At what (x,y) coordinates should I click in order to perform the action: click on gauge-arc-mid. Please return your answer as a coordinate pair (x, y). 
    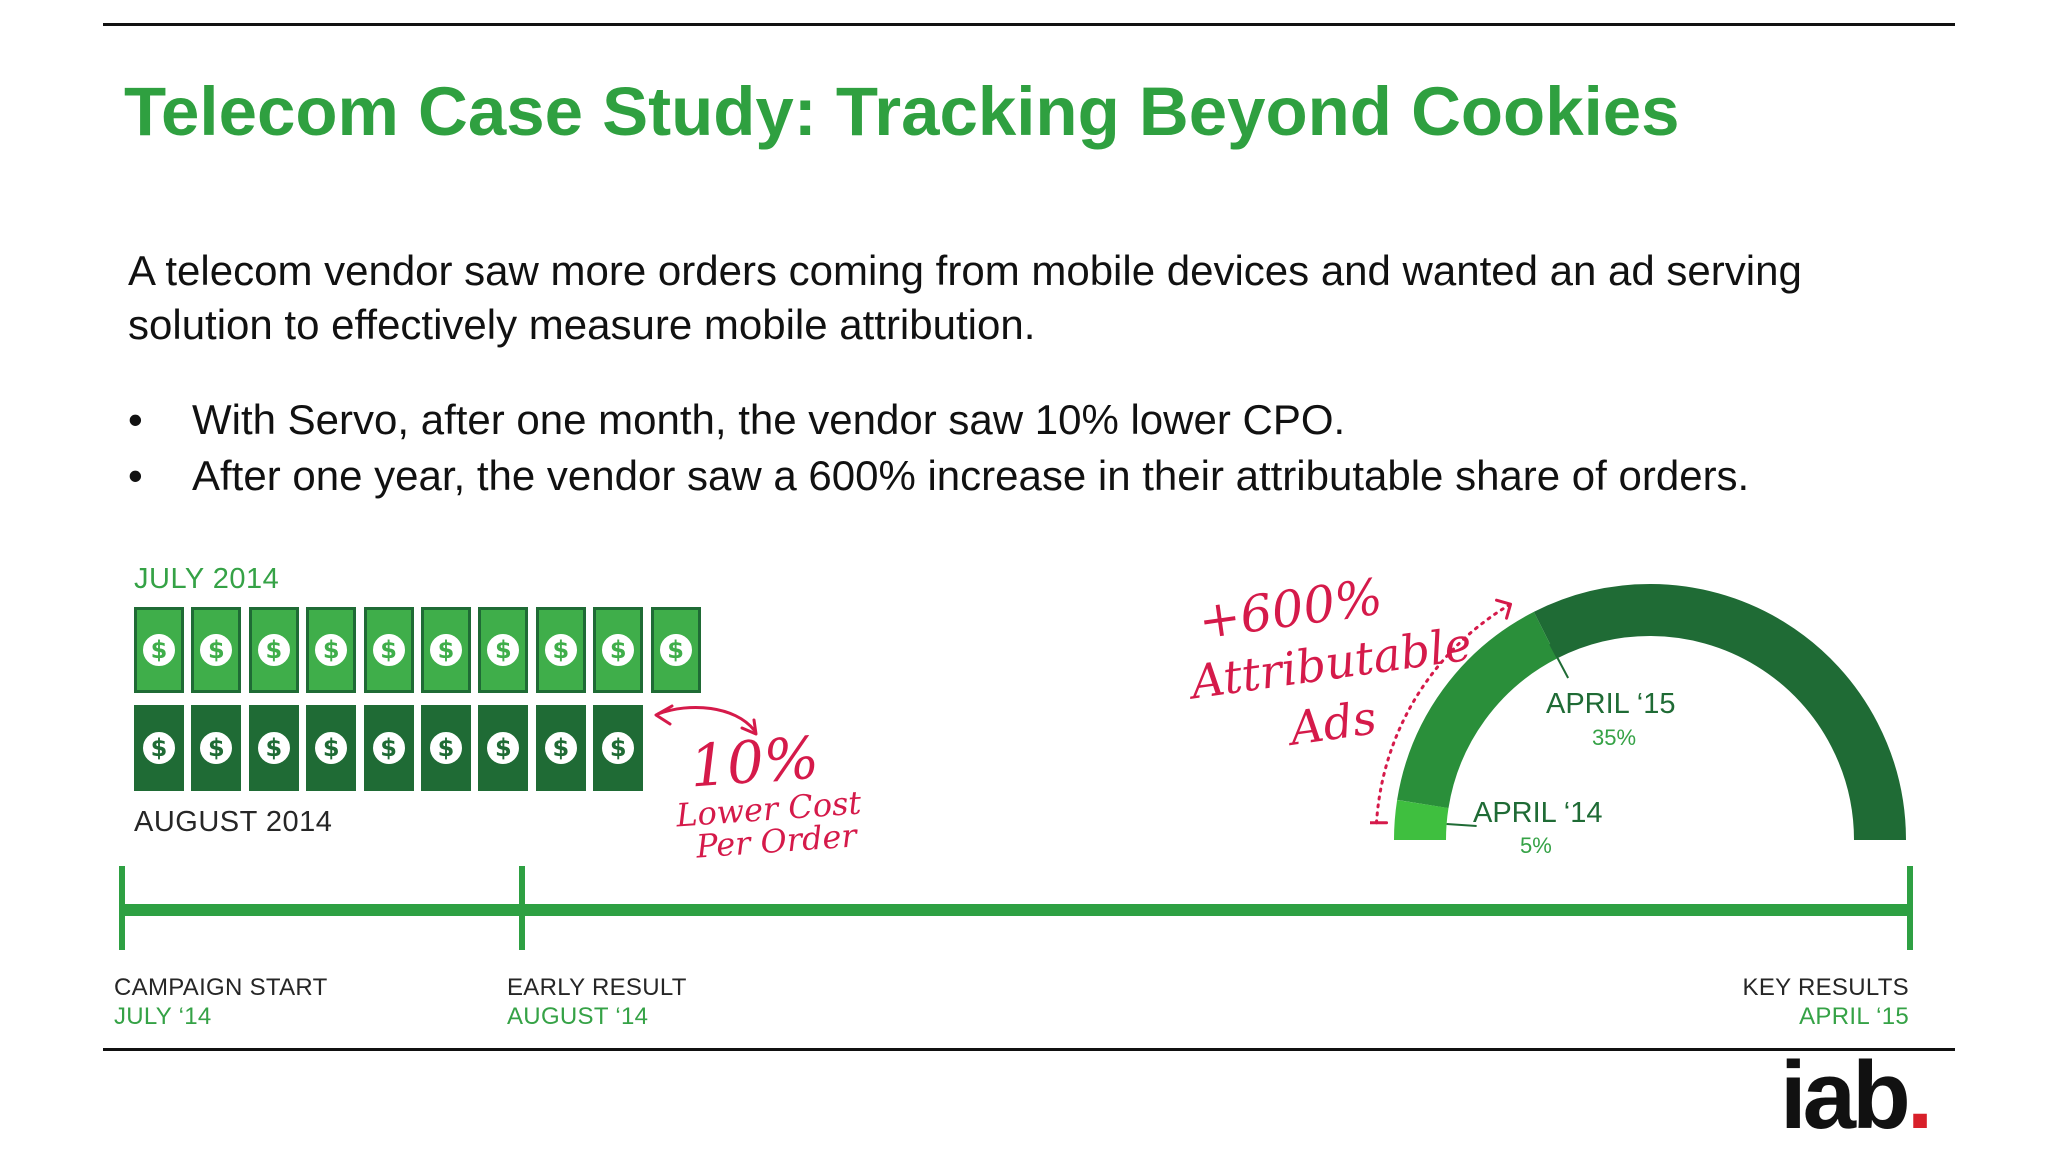
    Looking at the image, I should click on (1477, 710).